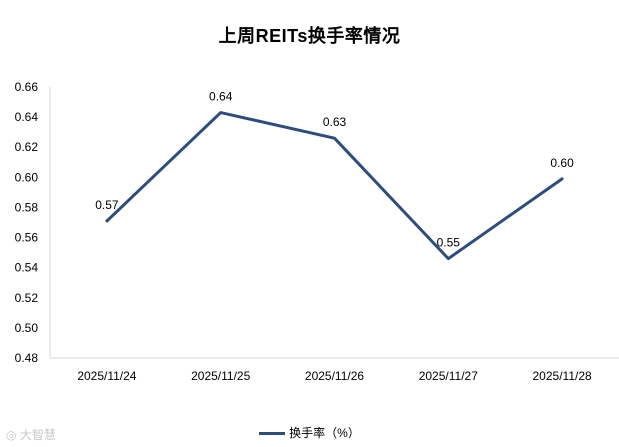 The height and width of the screenshot is (447, 619). Describe the element at coordinates (449, 243) in the screenshot. I see `data-label: 0.55` at that location.